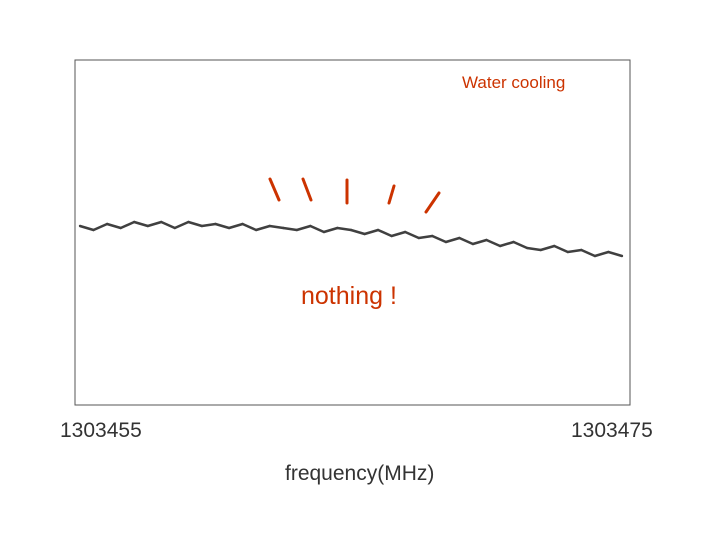 This screenshot has width=720, height=540. What do you see at coordinates (359, 473) in the screenshot?
I see `x-axis-label: frequency(MHz)` at bounding box center [359, 473].